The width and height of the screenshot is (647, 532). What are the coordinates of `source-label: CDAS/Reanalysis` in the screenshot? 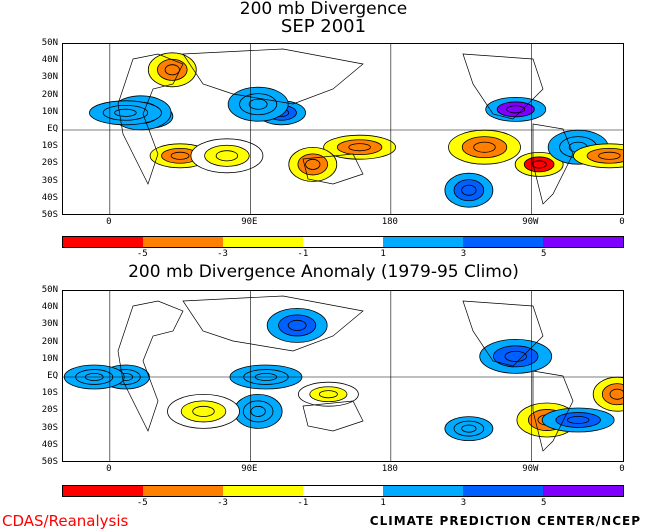 It's located at (65, 521).